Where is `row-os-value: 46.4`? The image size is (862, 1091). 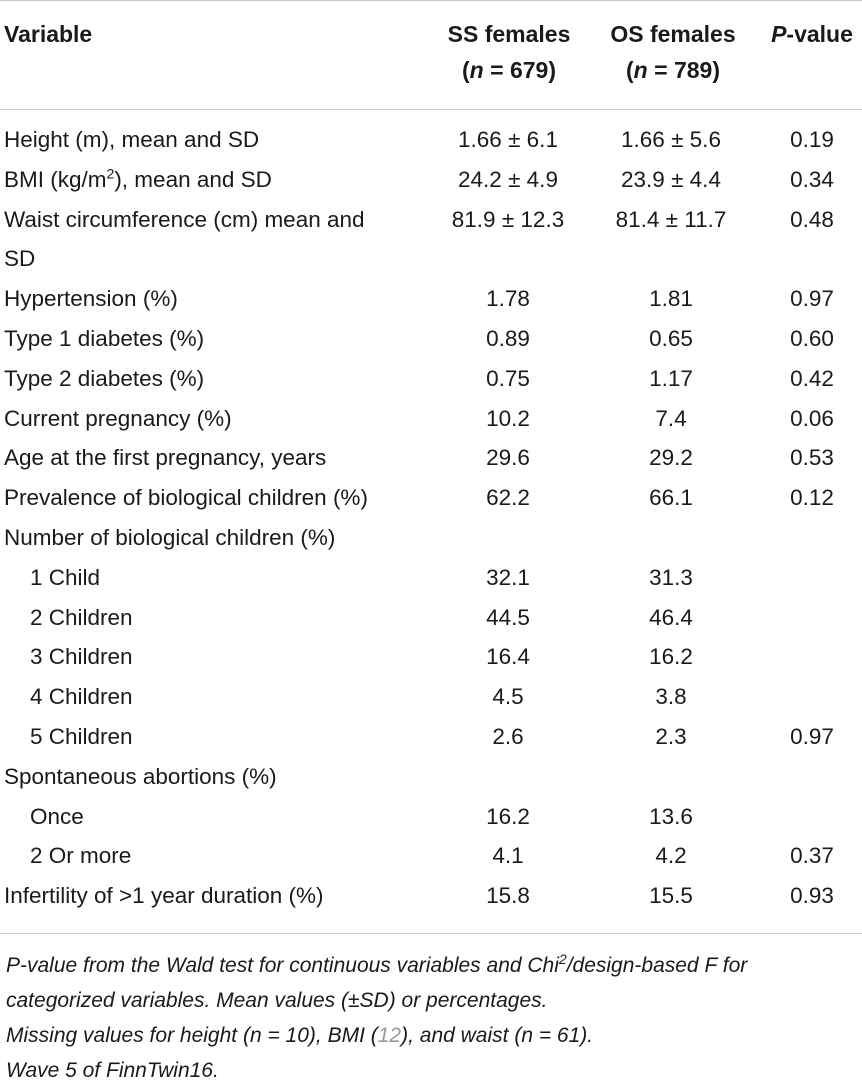
row-os-value: 46.4 is located at coordinates (671, 617).